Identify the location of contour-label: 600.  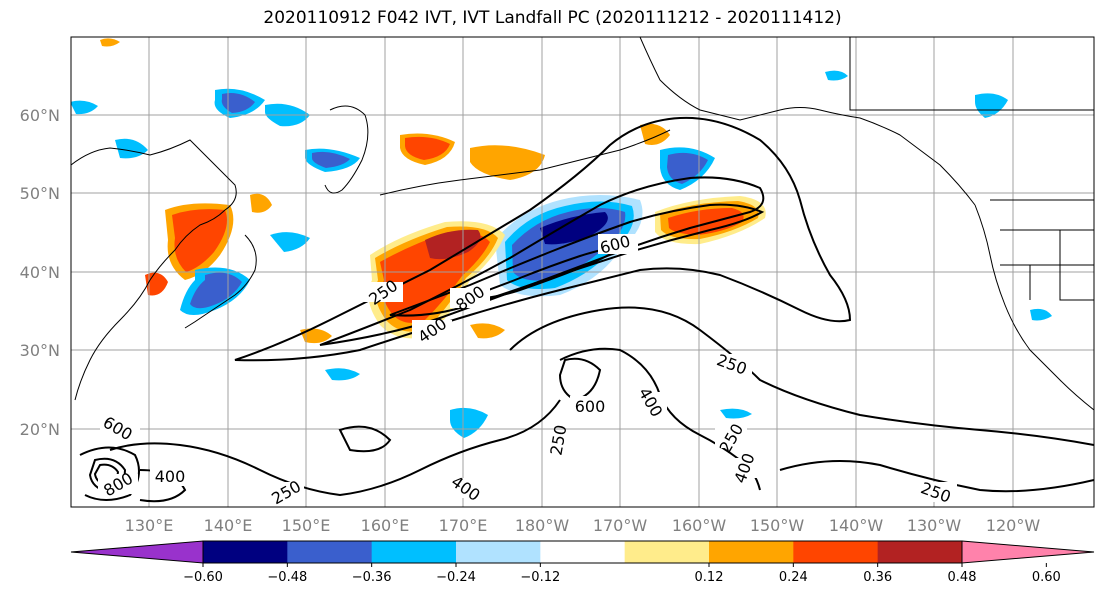
(590, 406).